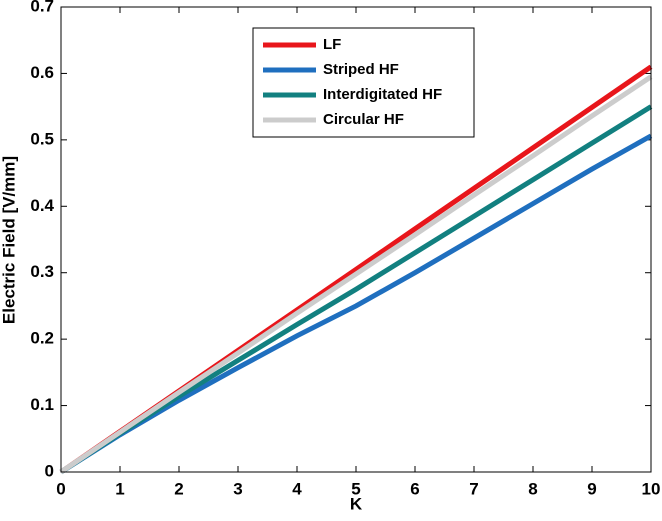  Describe the element at coordinates (355, 488) in the screenshot. I see `x-tick-label: 5` at that location.